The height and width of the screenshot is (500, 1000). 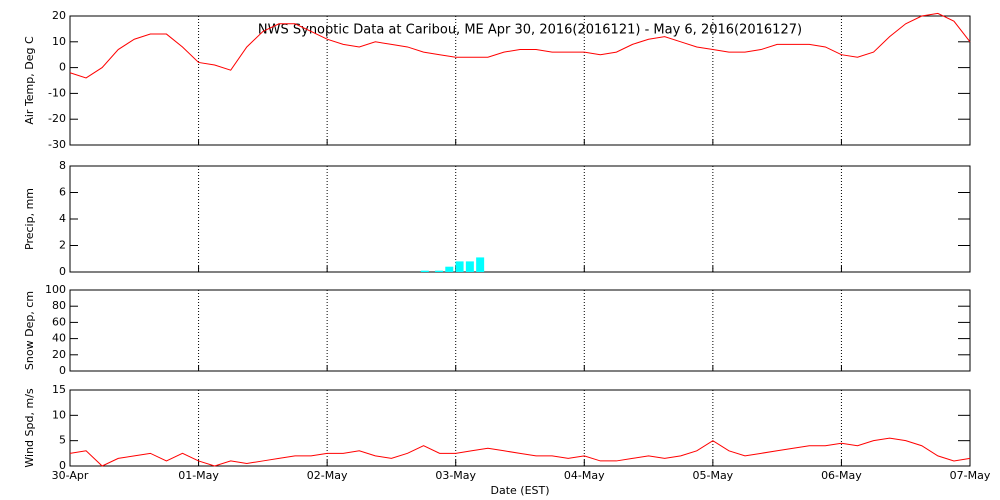 What do you see at coordinates (70, 475) in the screenshot?
I see `x-tick-label: 30-Apr` at bounding box center [70, 475].